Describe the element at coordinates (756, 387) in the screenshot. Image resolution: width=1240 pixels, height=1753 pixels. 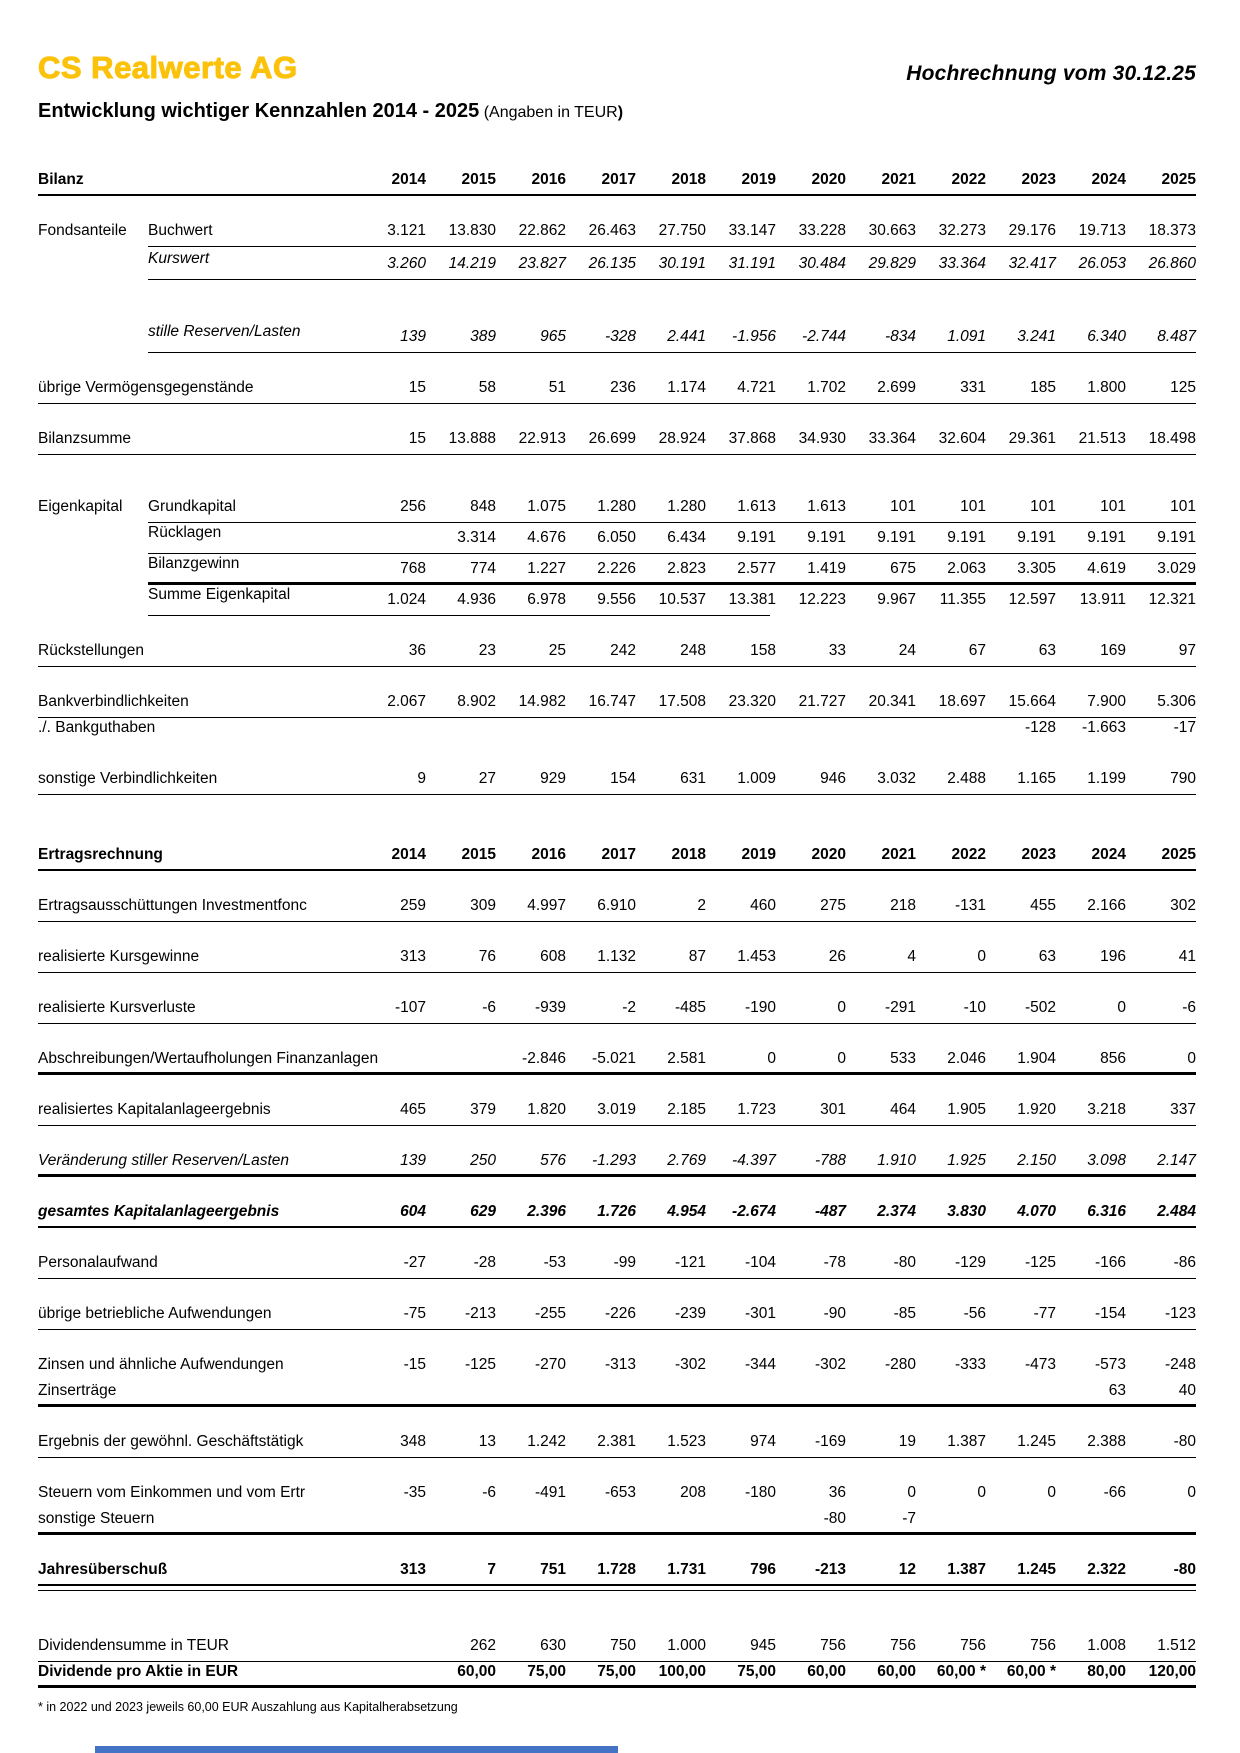
I see `value-cell: 4.721` at that location.